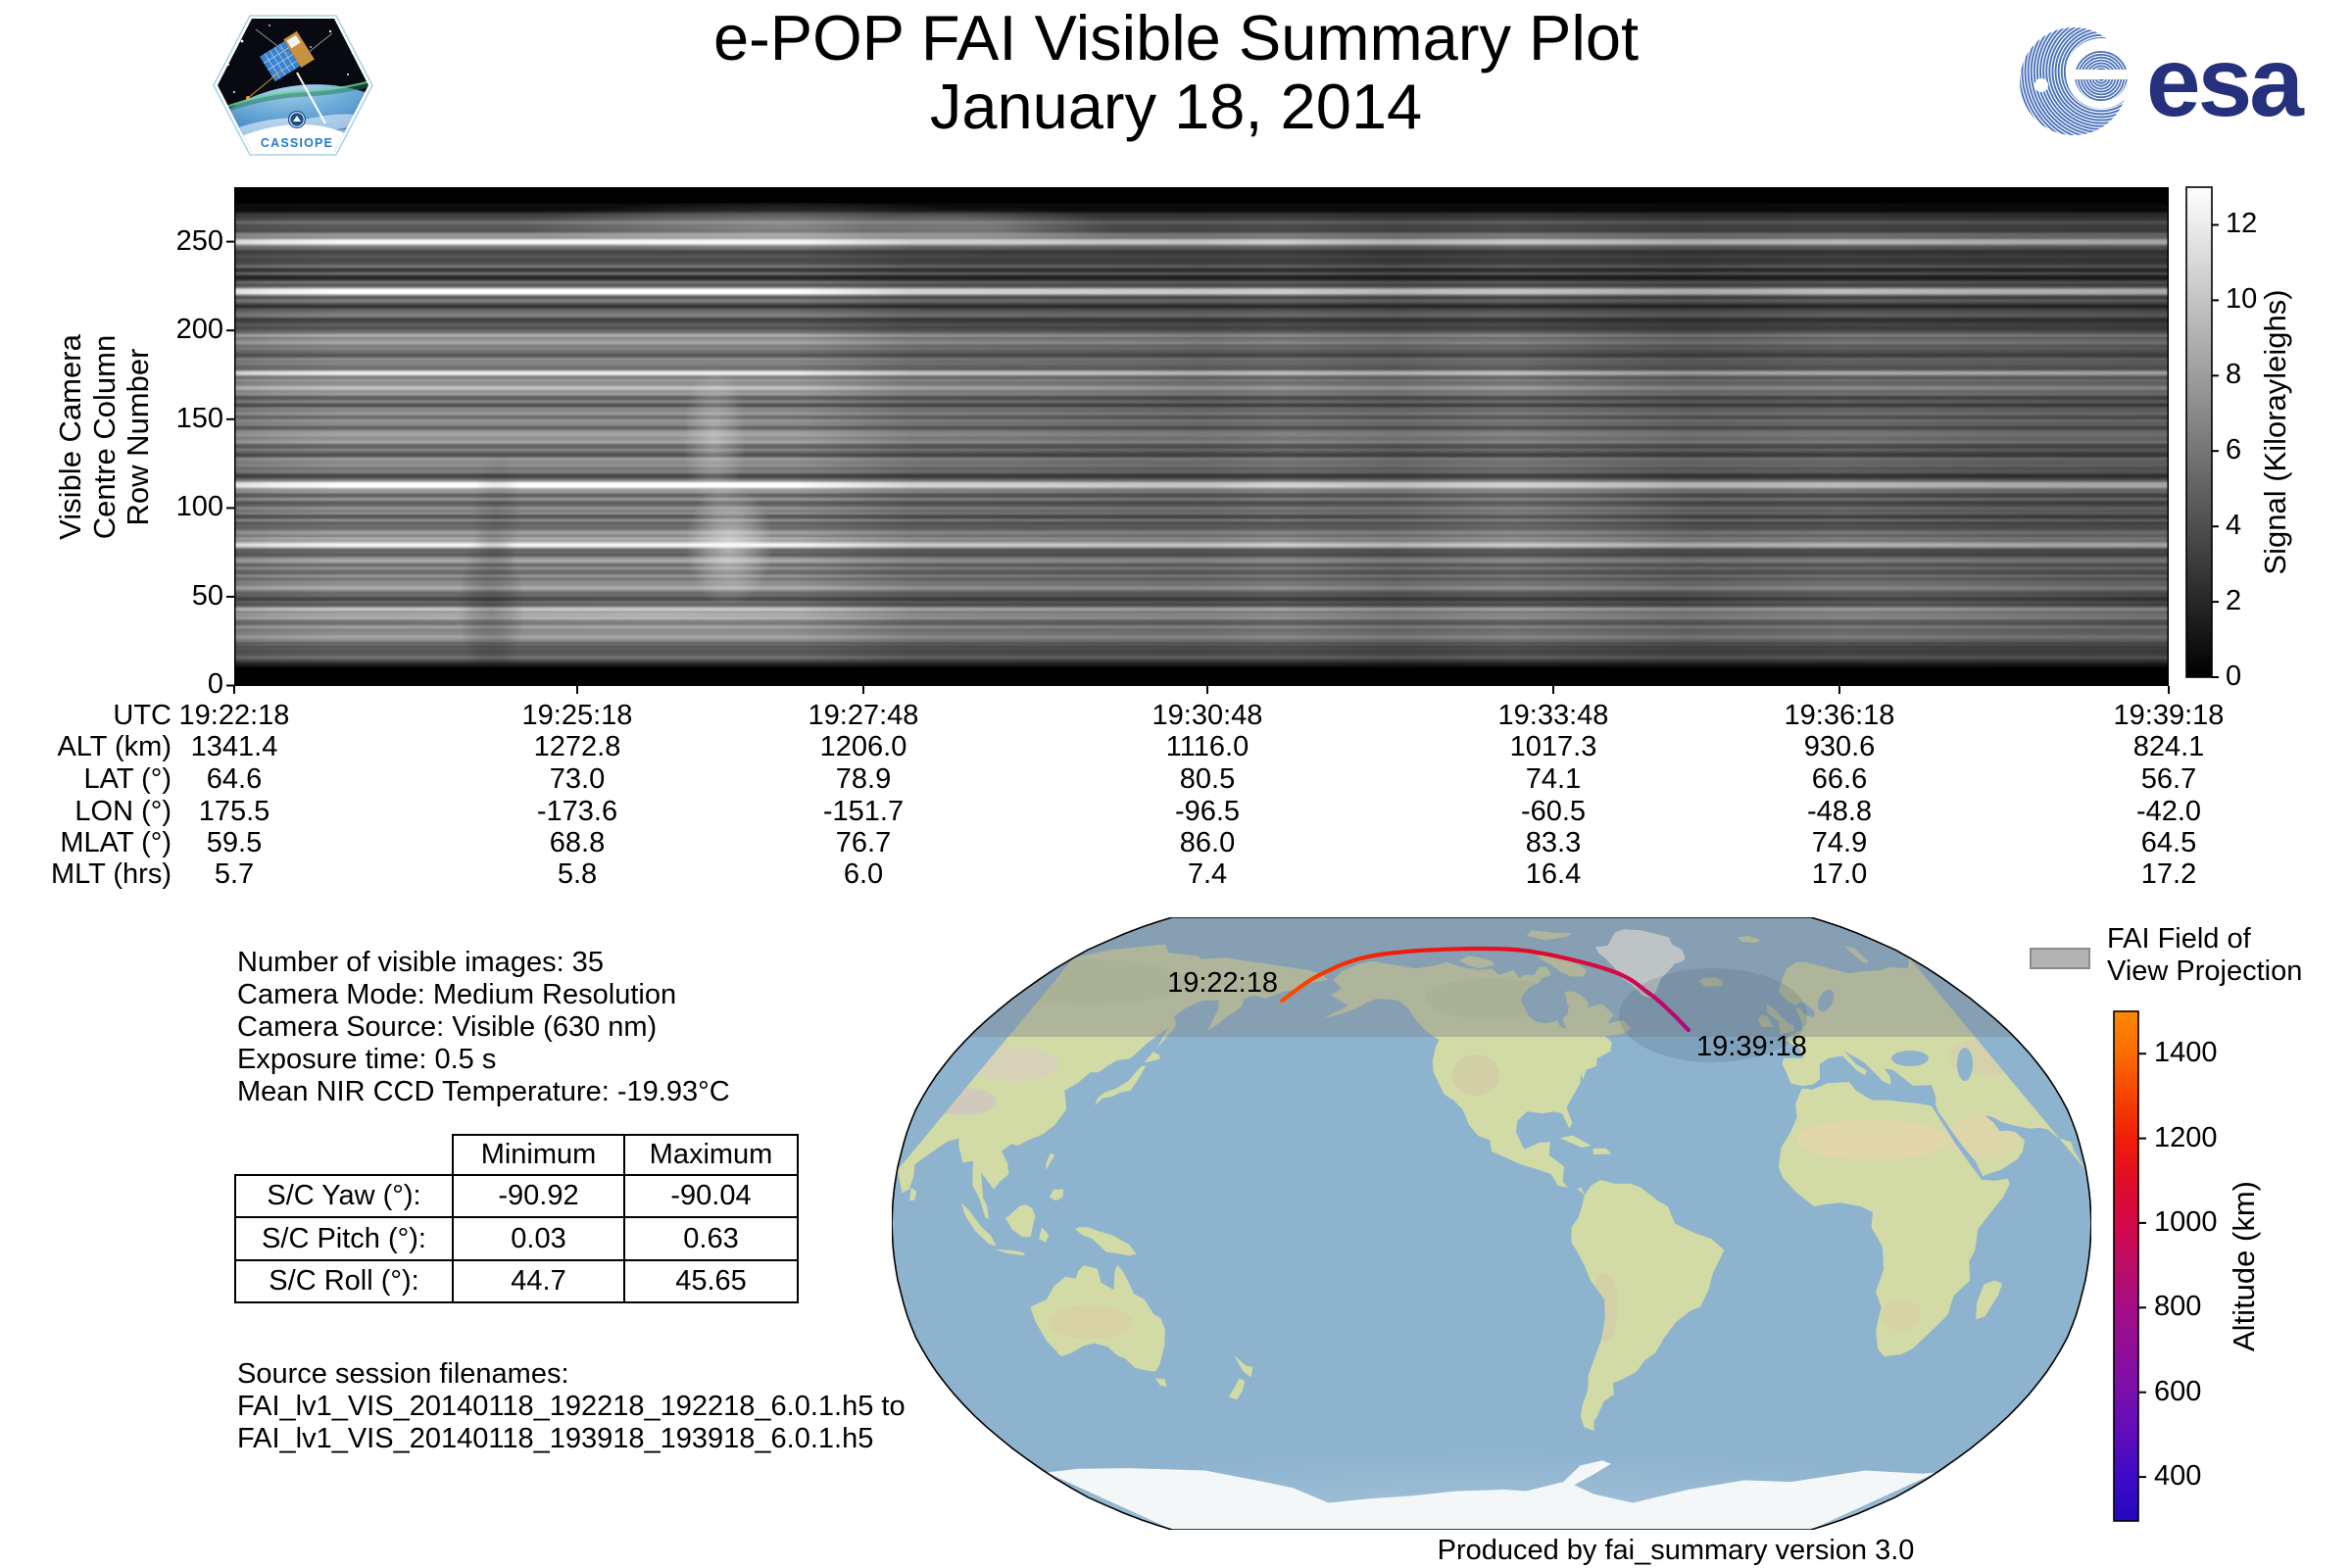  What do you see at coordinates (2225, 82) in the screenshot?
I see `svg-text: esa` at bounding box center [2225, 82].